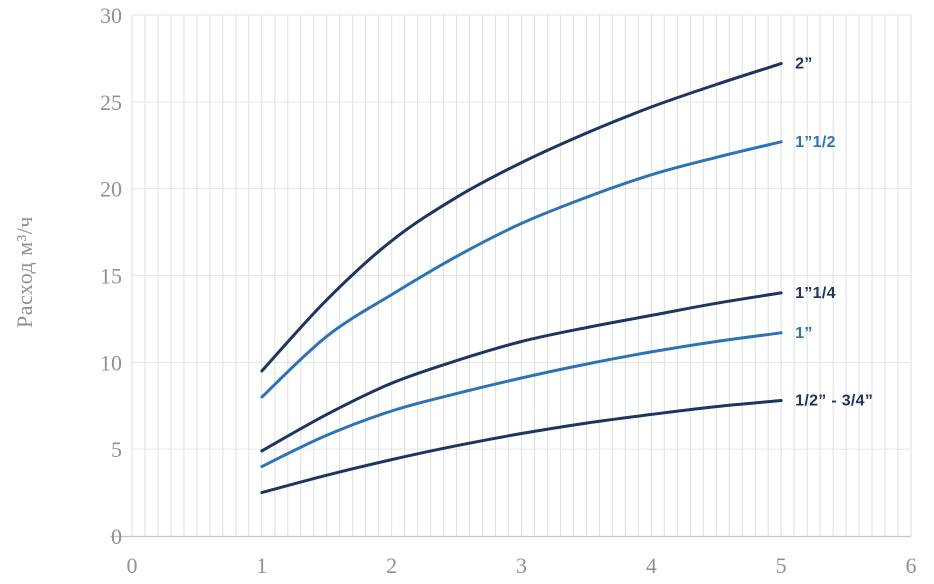  Describe the element at coordinates (111, 15) in the screenshot. I see `y-tick-label: 30` at that location.